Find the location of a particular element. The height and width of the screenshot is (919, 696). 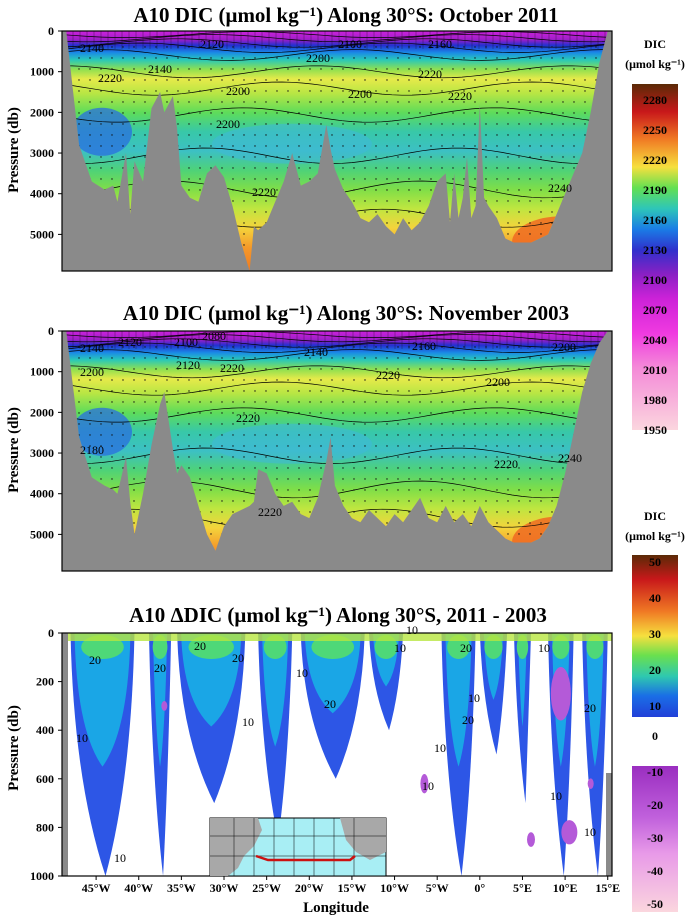

anomaly-negative-region is located at coordinates (424, 783).